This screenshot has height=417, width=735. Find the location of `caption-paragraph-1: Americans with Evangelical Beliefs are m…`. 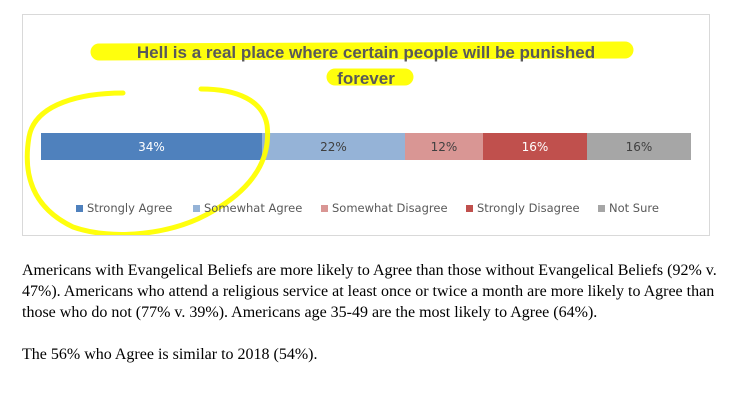

caption-paragraph-1: Americans with Evangelical Beliefs are m… is located at coordinates (369, 291).